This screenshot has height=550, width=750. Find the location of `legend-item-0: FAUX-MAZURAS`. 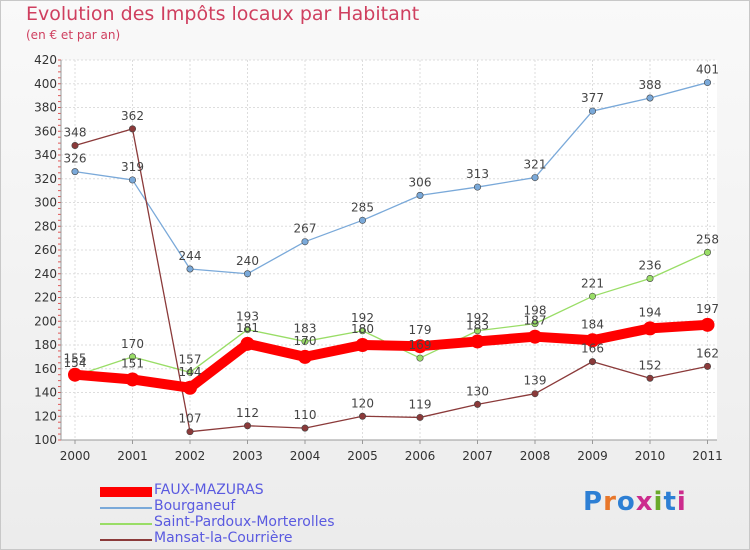

legend-item-0: FAUX-MAZURAS is located at coordinates (250, 491).